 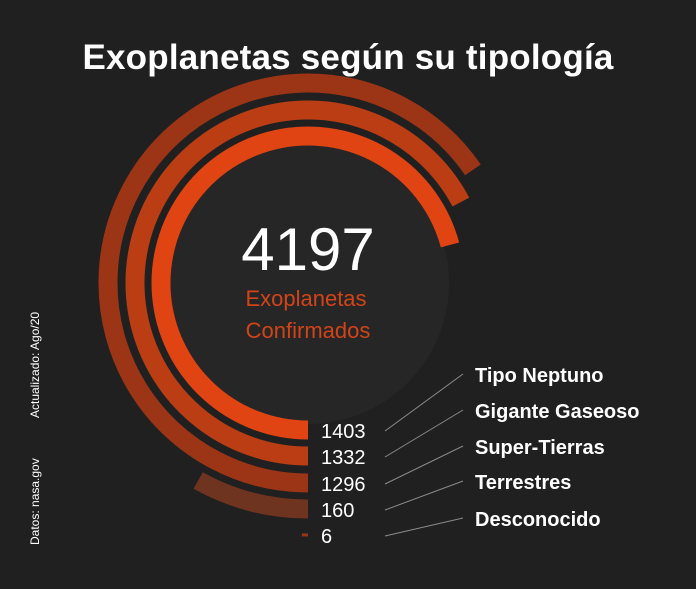 I want to click on leader-line-desconocido, so click(x=424, y=527).